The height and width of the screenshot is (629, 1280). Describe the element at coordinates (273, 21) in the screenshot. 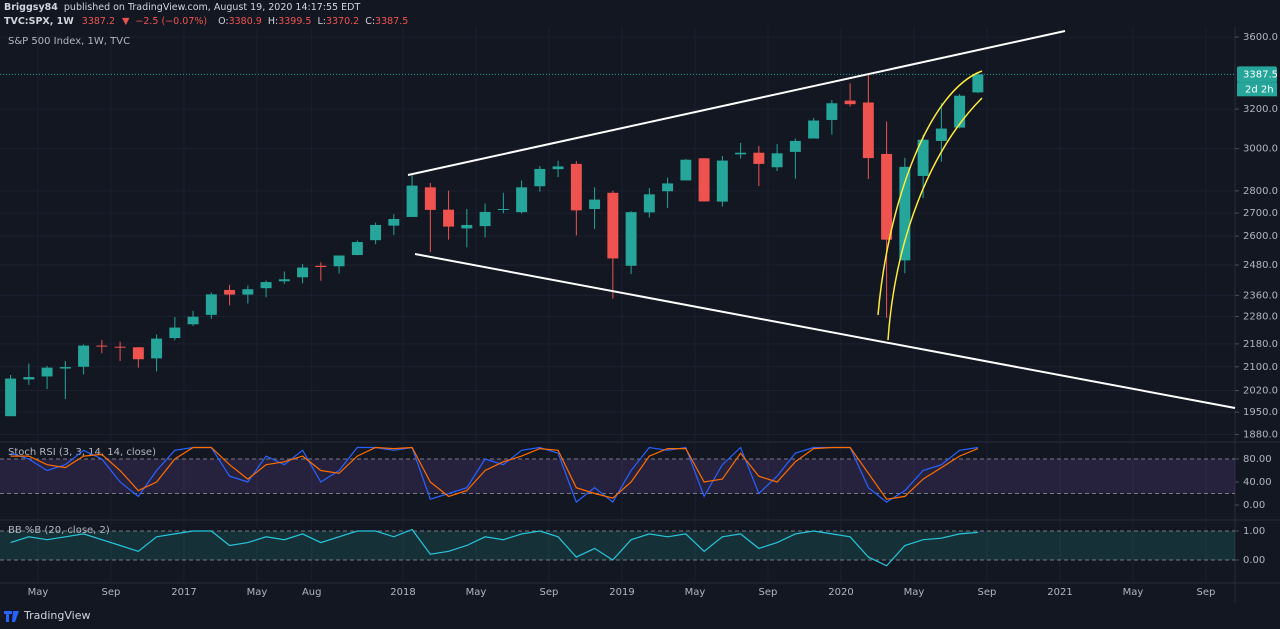

I see `ohlc-label: H:` at that location.